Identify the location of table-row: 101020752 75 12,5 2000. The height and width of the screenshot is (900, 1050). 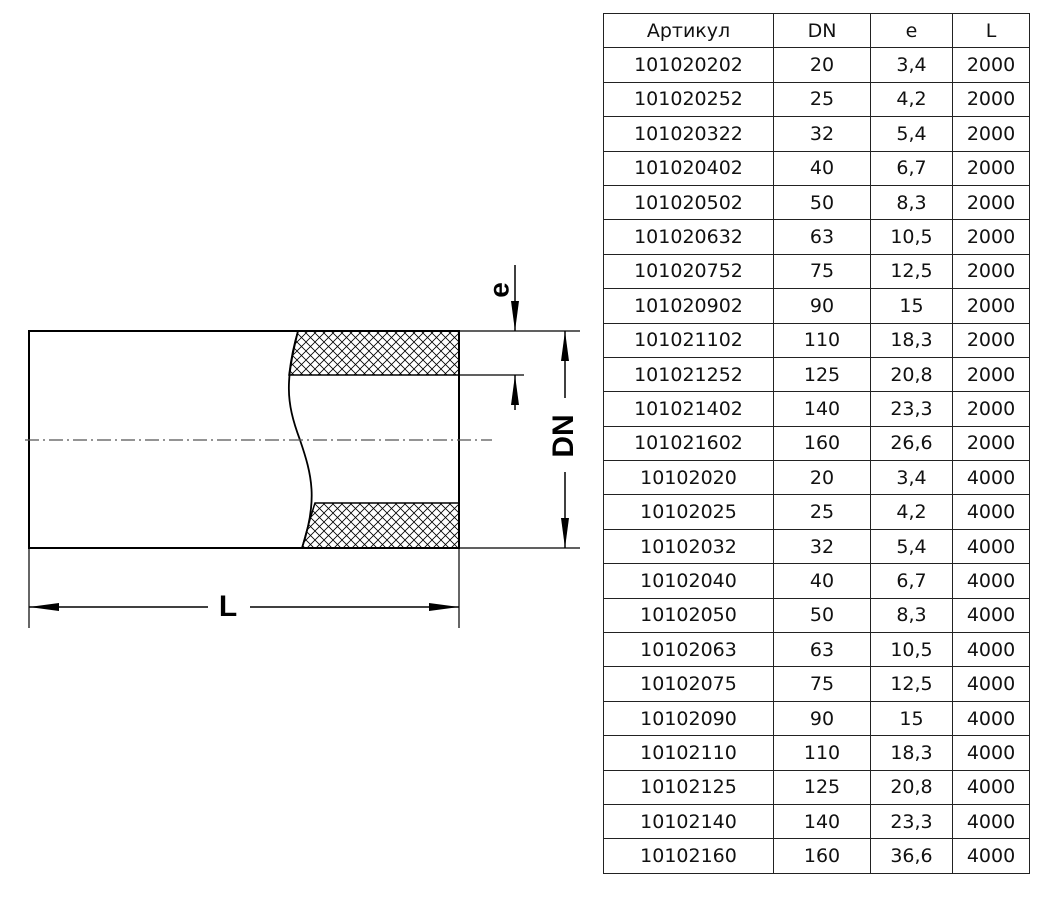
(816, 271).